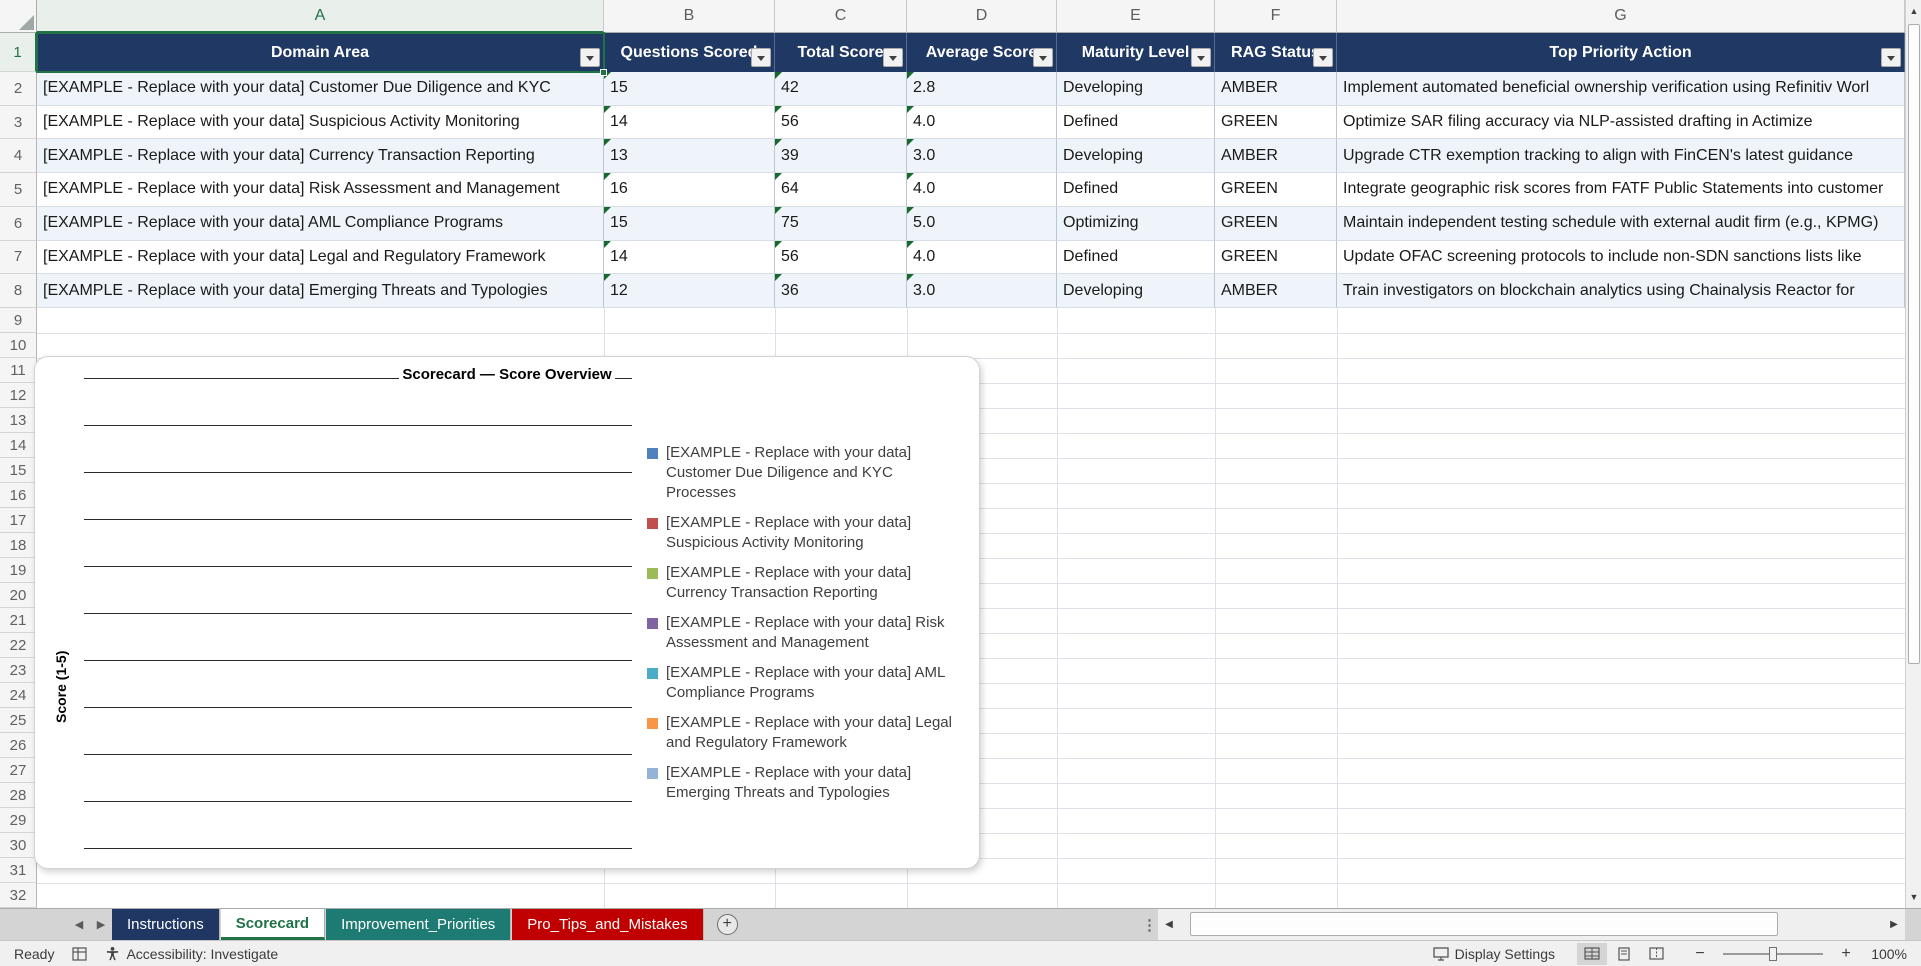  Describe the element at coordinates (18, 670) in the screenshot. I see `row-header-23: 23` at that location.